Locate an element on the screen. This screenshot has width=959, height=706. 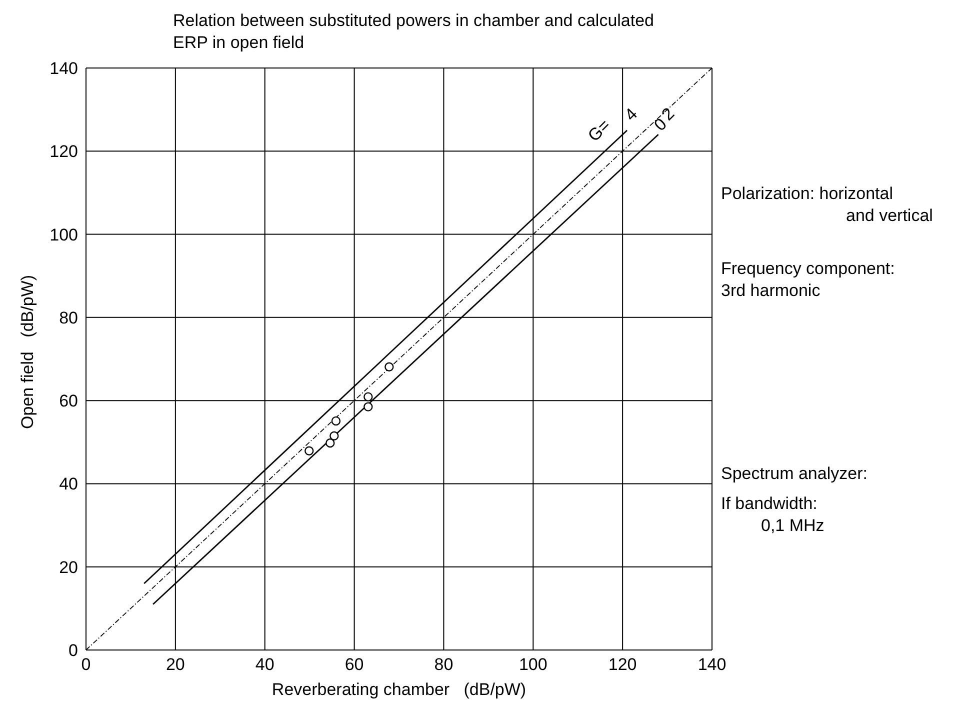
x-axis-title: Reverberating chamber (dB/pW) is located at coordinates (399, 690).